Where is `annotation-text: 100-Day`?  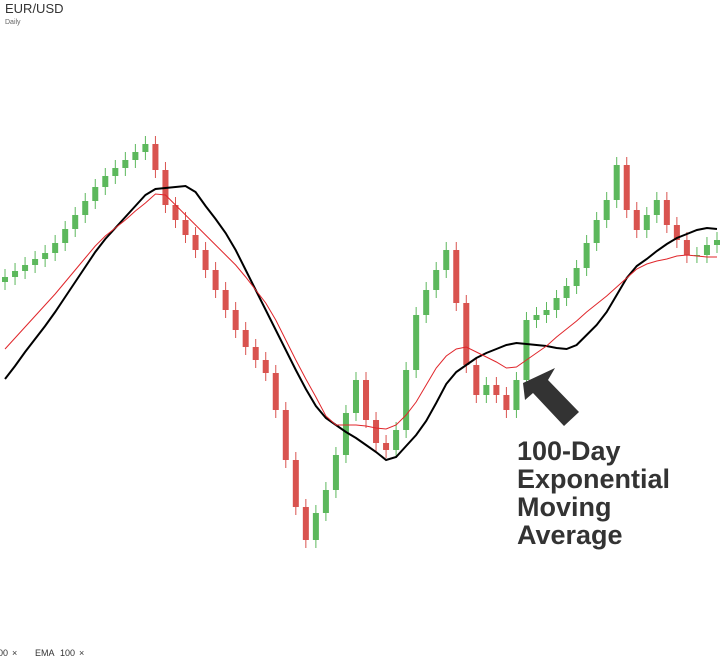 annotation-text: 100-Day is located at coordinates (569, 451).